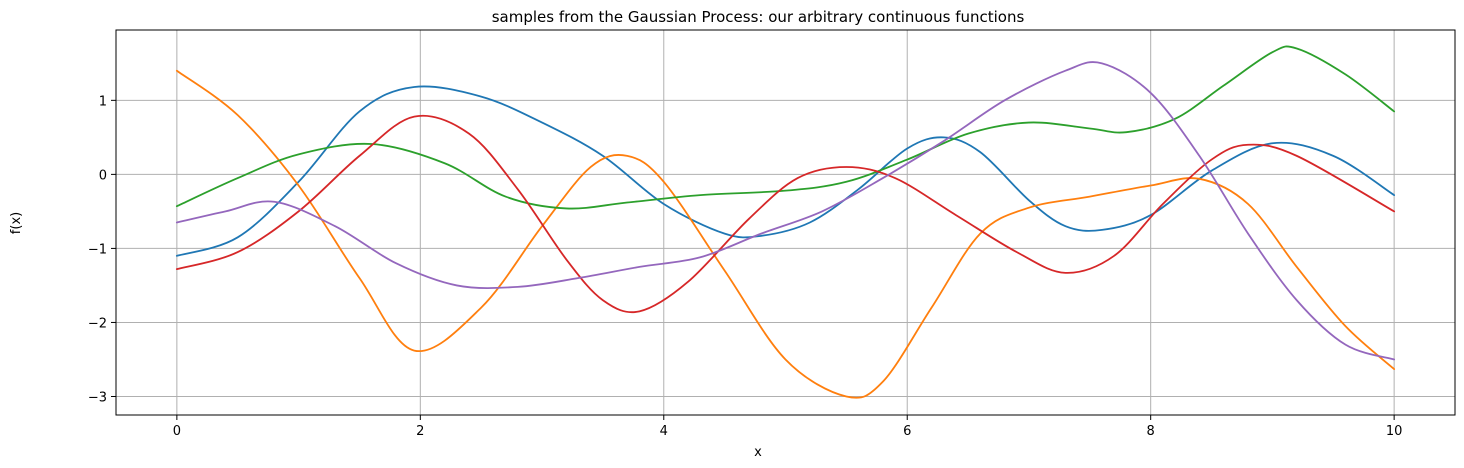 This screenshot has height=468, width=1464. I want to click on x-tick-label: 10, so click(1394, 431).